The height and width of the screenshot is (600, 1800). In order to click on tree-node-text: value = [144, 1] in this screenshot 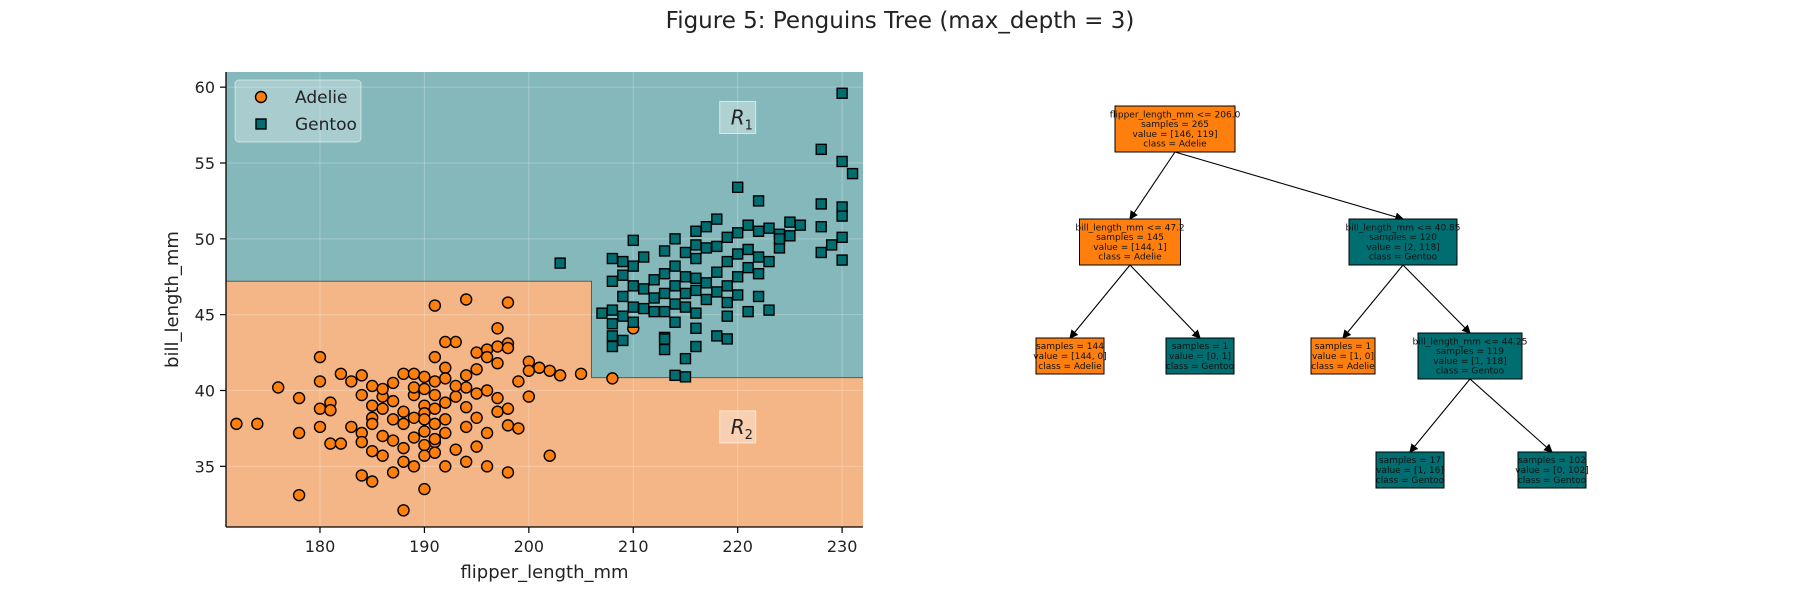, I will do `click(1130, 248)`.